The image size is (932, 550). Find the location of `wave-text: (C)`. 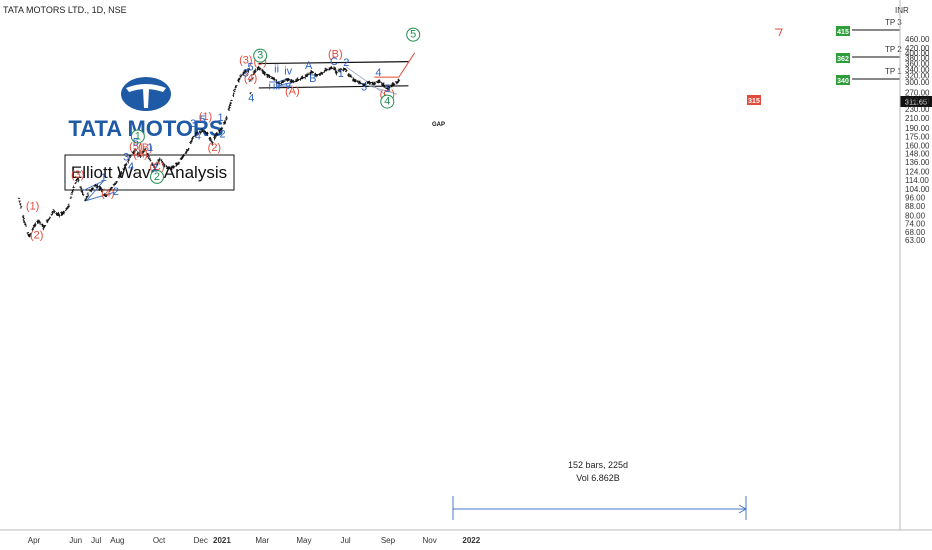

wave-text: (C) is located at coordinates (156, 167).